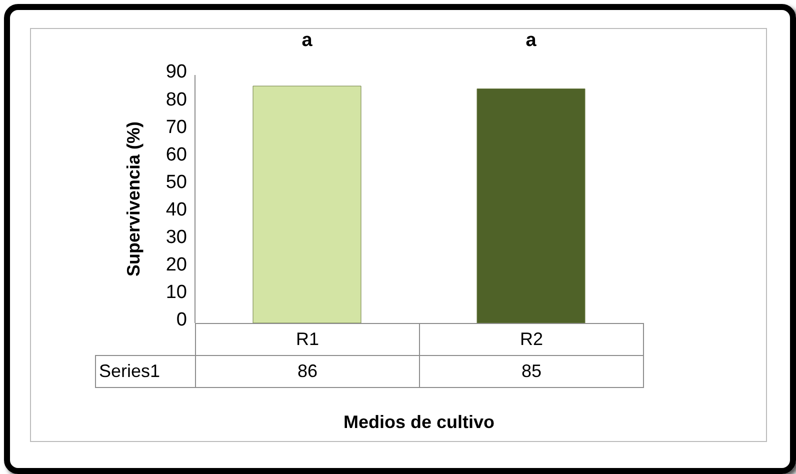 Image resolution: width=796 pixels, height=474 pixels. I want to click on text: Series1, so click(145, 371).